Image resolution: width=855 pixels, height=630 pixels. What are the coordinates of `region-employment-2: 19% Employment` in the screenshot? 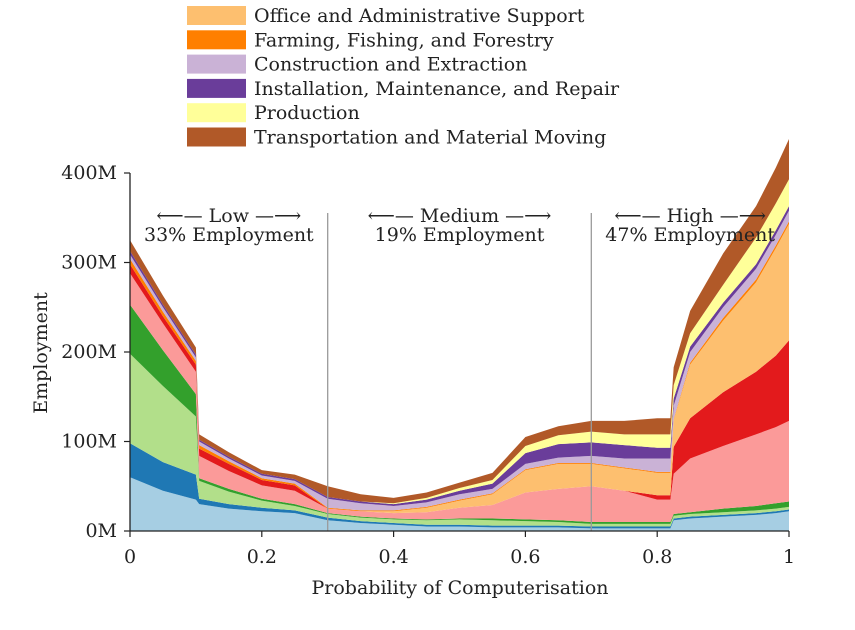 It's located at (460, 235).